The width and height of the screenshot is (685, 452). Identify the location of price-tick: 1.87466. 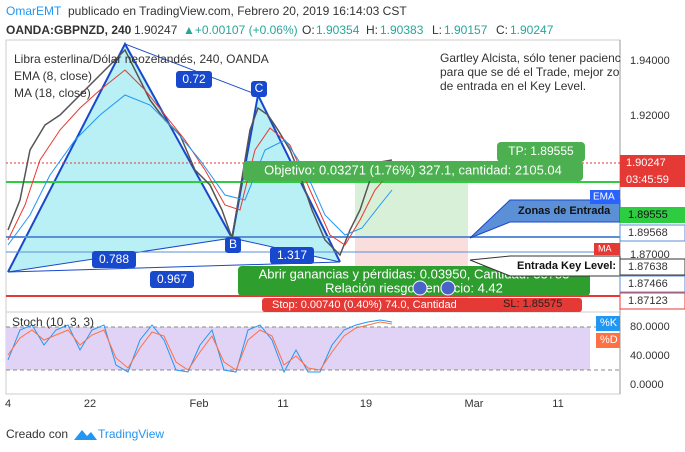
(648, 284).